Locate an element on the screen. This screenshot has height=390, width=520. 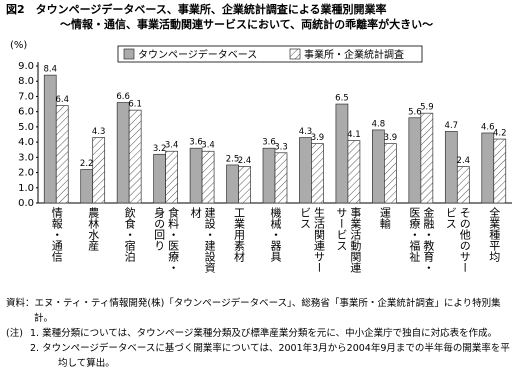
x-tick-label: 事業活動関連サービス is located at coordinates (348, 240).